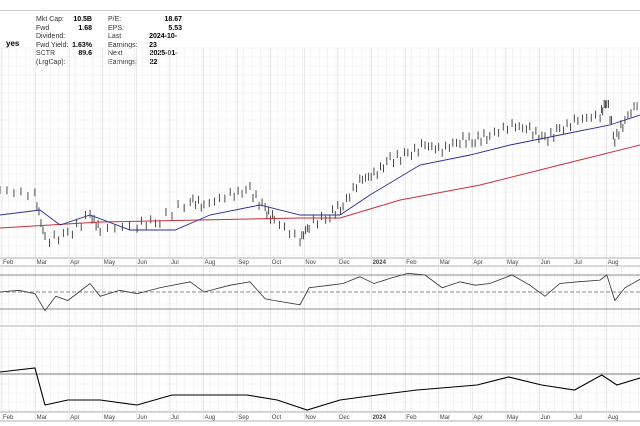  What do you see at coordinates (145, 29) in the screenshot?
I see `stat-row: EPS: 5.53` at bounding box center [145, 29].